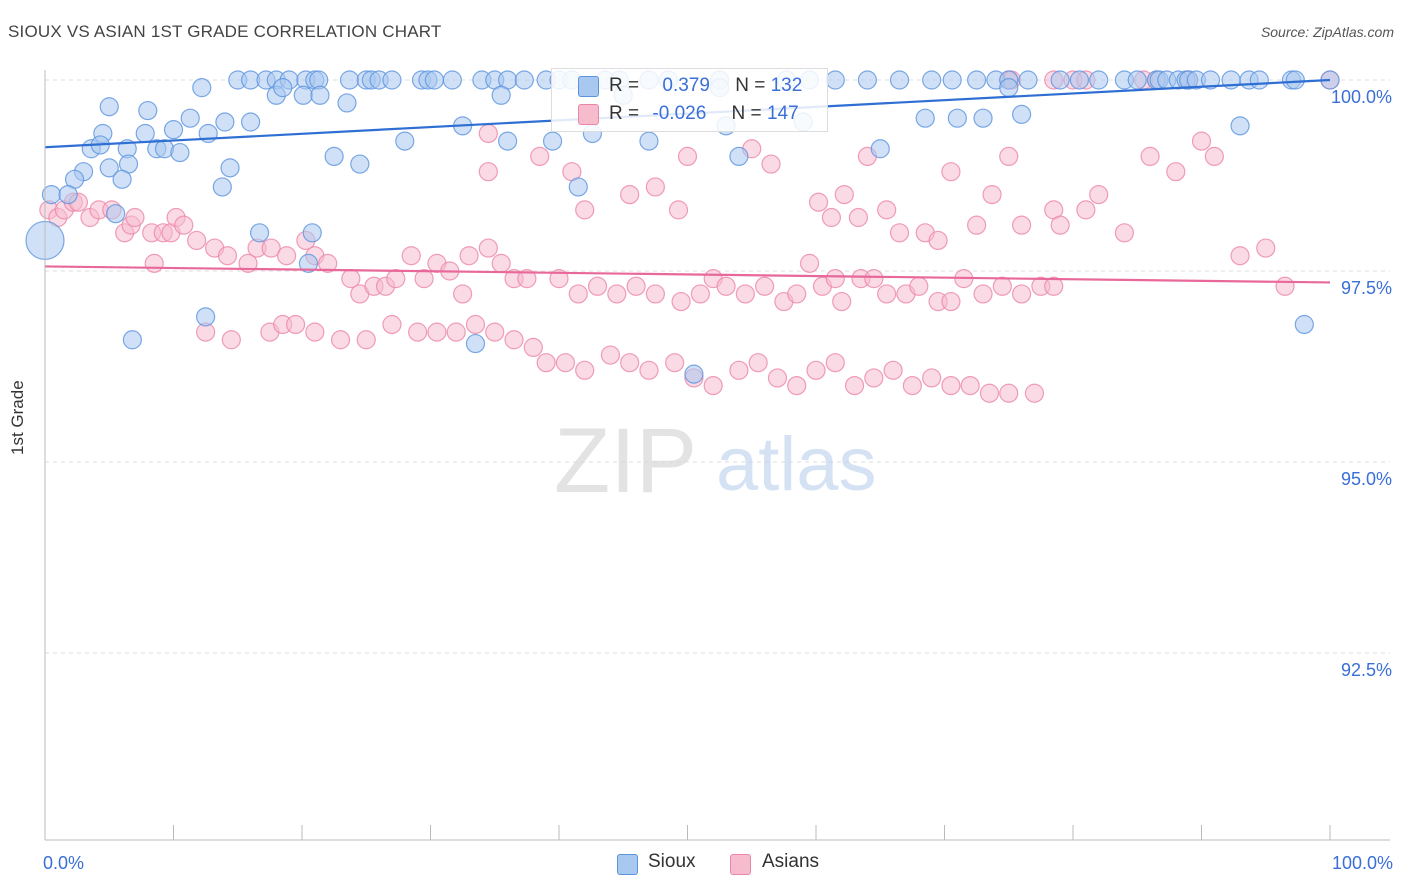 This screenshot has width=1406, height=892. Describe the element at coordinates (672, 861) in the screenshot. I see `legend-sioux-label: Sioux` at that location.